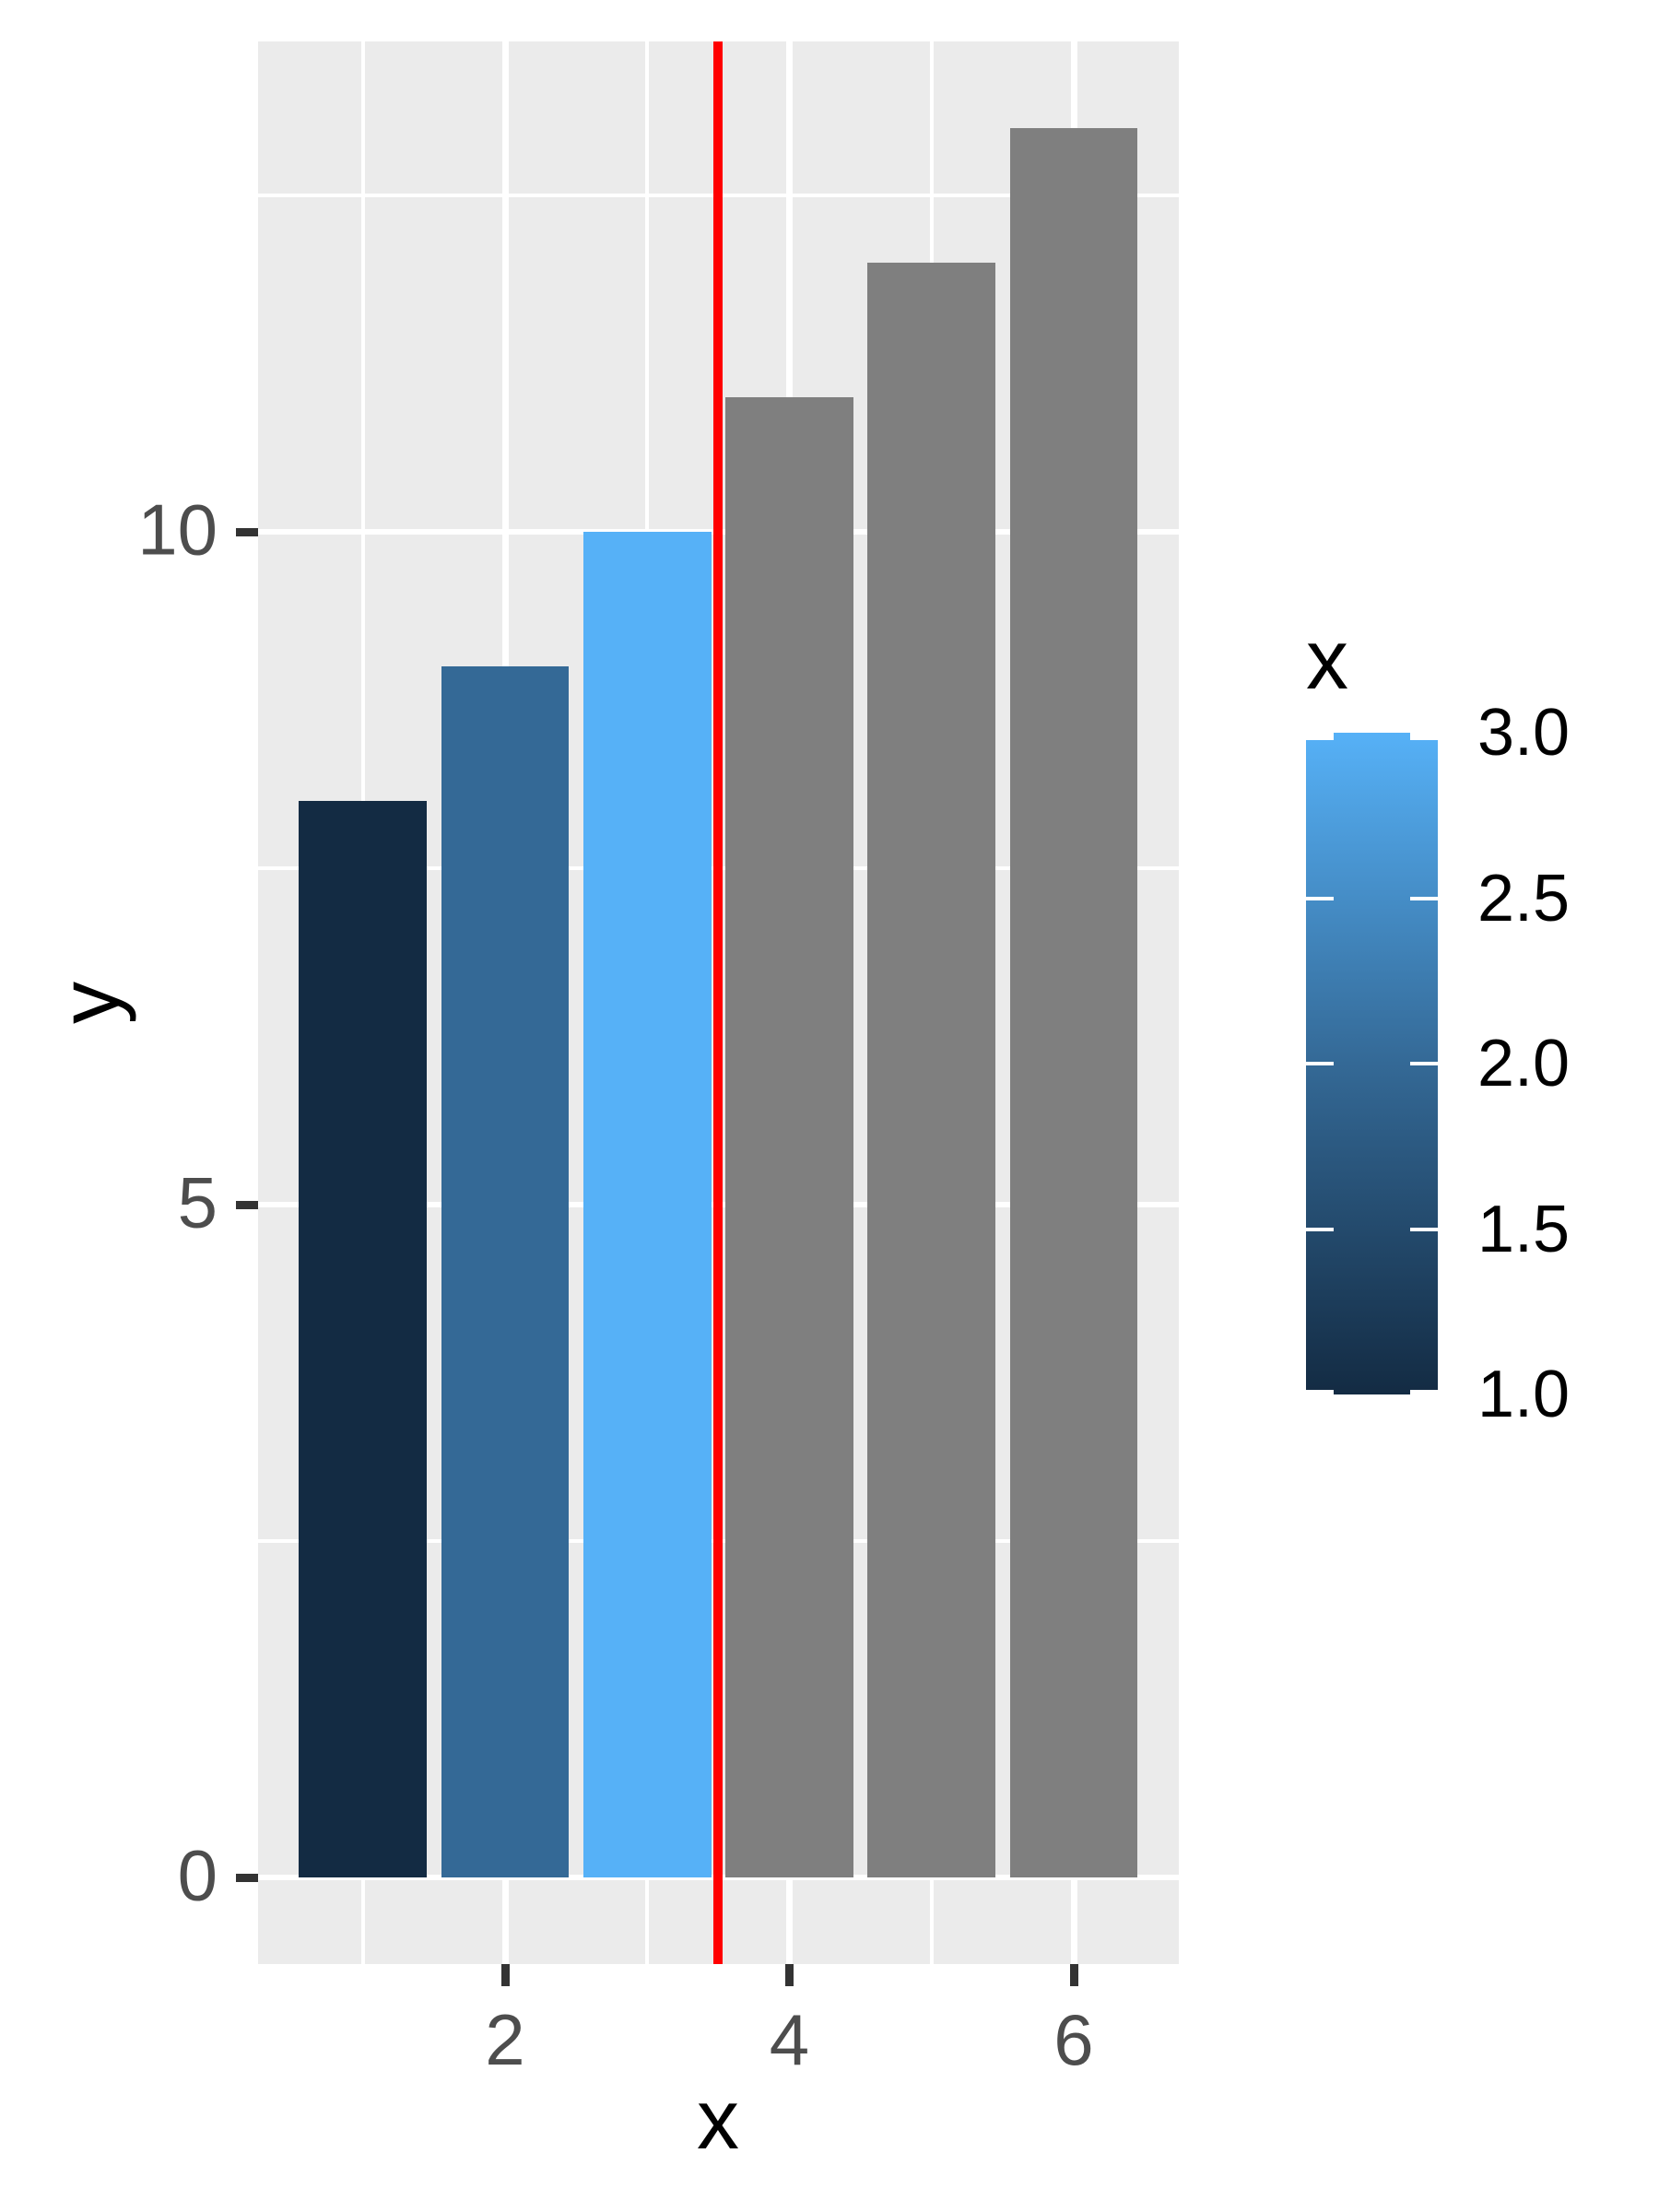 The width and height of the screenshot is (1659, 2212). Describe the element at coordinates (1524, 1229) in the screenshot. I see `legend-label: 1.5` at that location.